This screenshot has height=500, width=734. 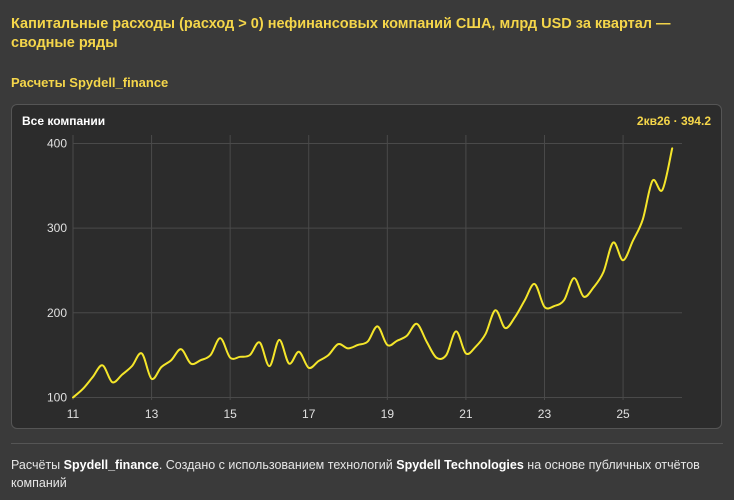 I want to click on x-tick-label: 17, so click(x=309, y=414).